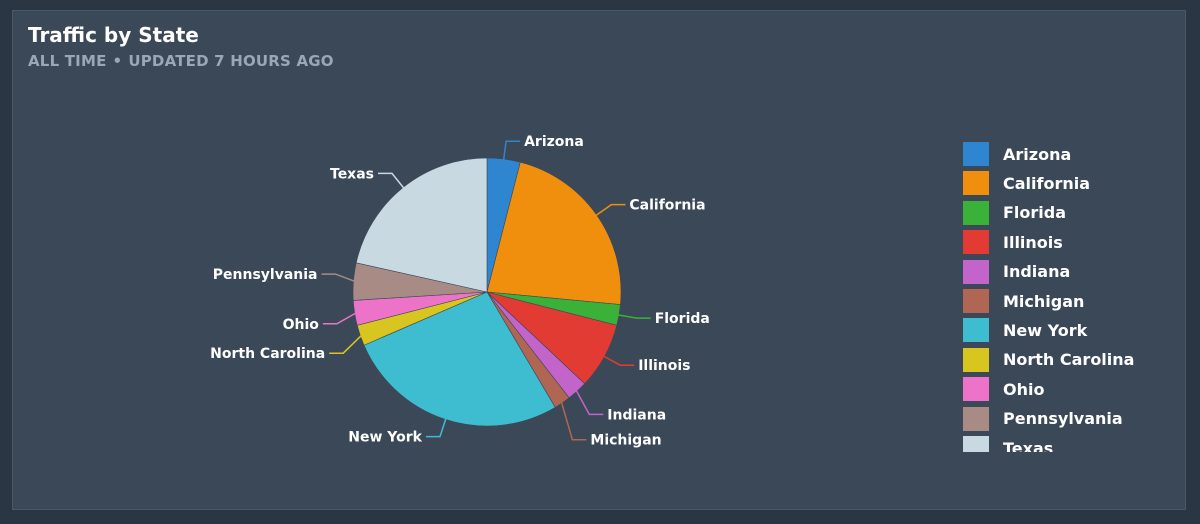 The width and height of the screenshot is (1200, 524). What do you see at coordinates (589, 402) in the screenshot?
I see `leader-line-indiana` at bounding box center [589, 402].